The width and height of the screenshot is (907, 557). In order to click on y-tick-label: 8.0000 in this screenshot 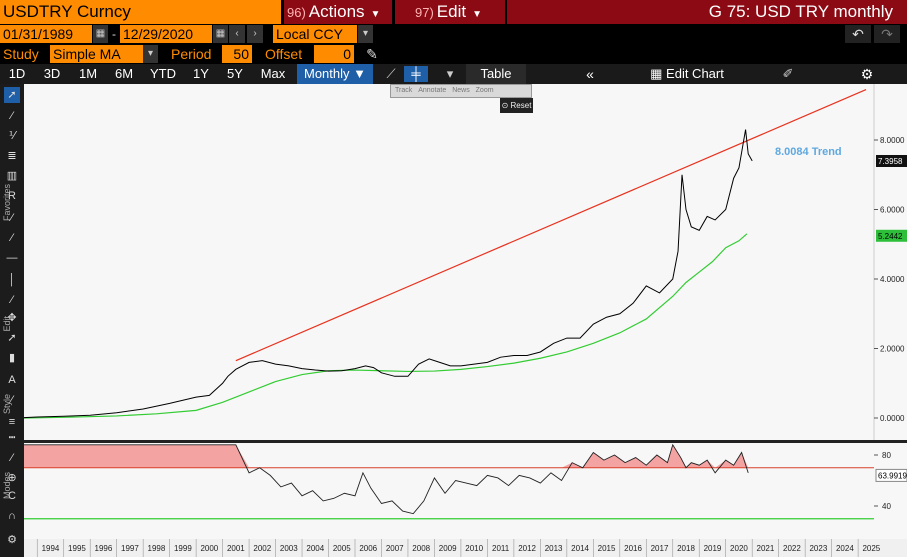, I will do `click(892, 140)`.